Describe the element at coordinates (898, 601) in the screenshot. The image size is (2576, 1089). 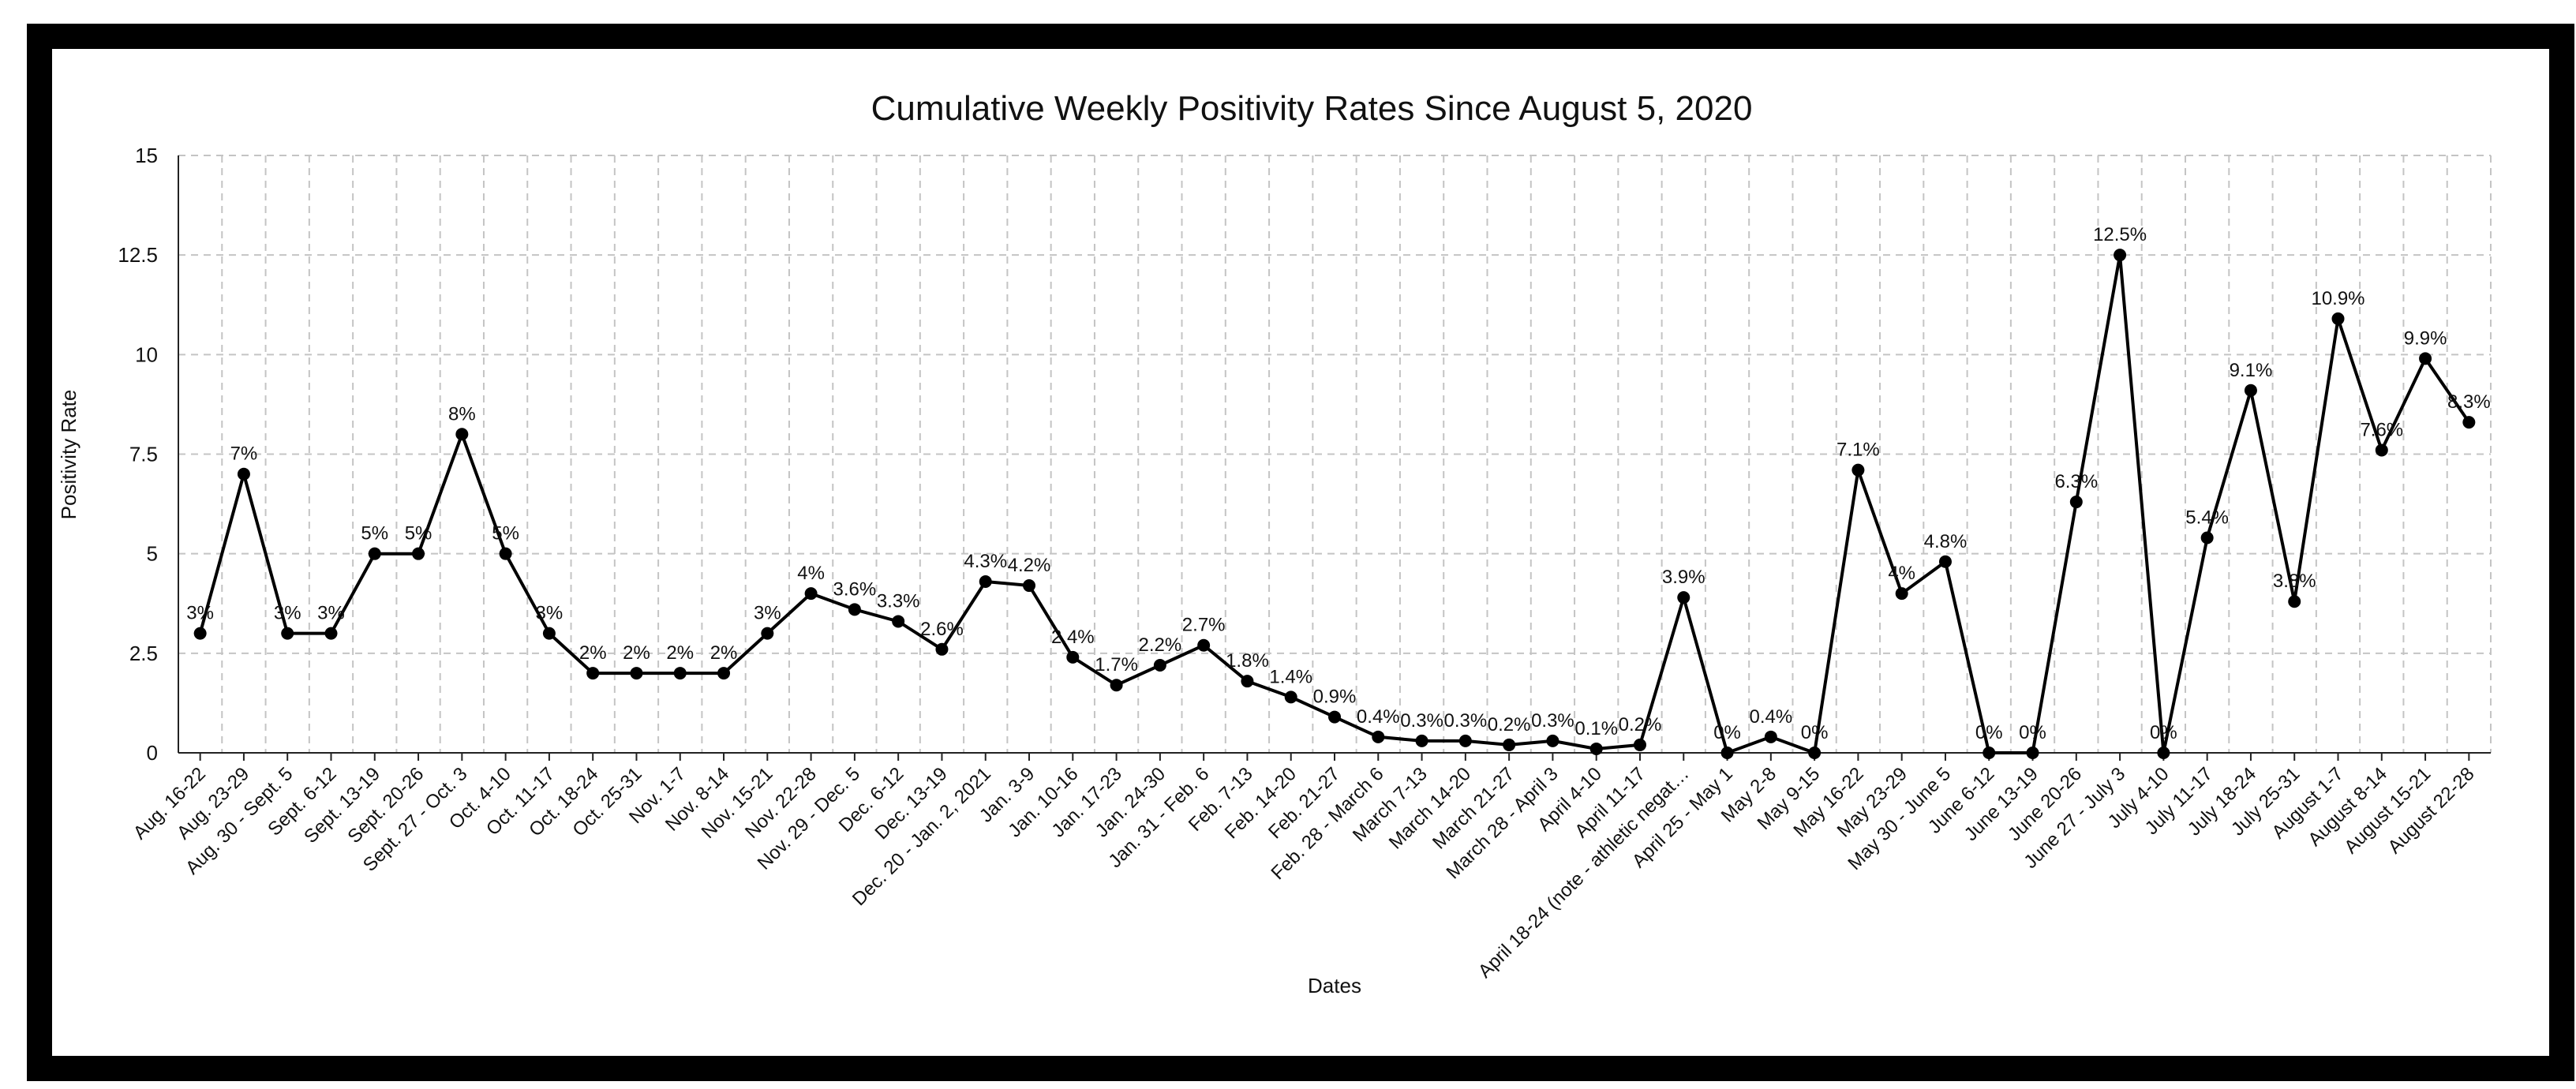
I see `data-label: 3.3%` at that location.